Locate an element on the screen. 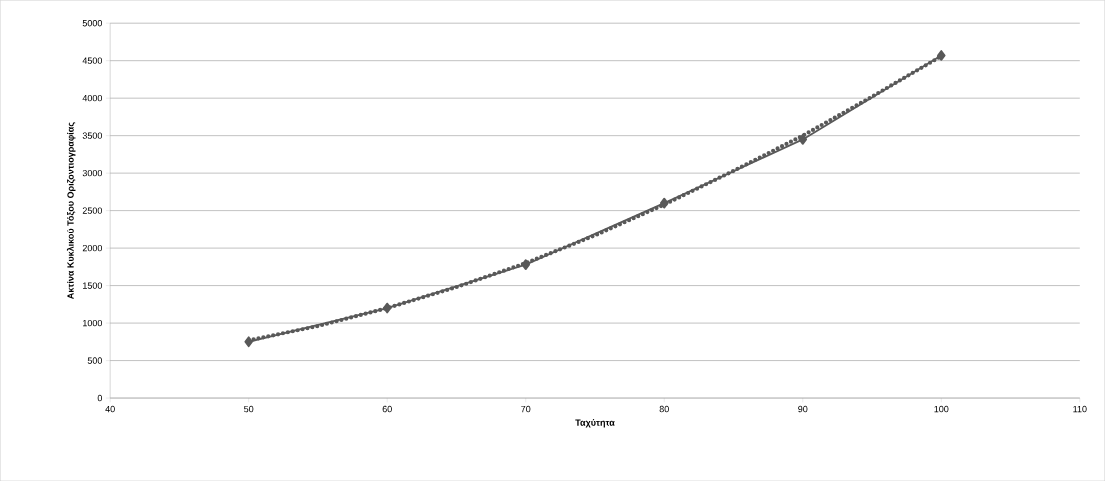 This screenshot has width=1105, height=481. y-tick-label: 4500 is located at coordinates (92, 60).